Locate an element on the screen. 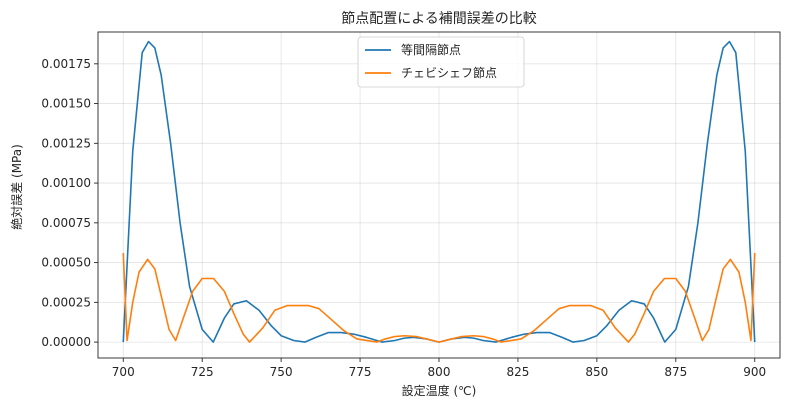 Image resolution: width=790 pixels, height=409 pixels. y-tick-label: 0.00050 is located at coordinates (66, 263).